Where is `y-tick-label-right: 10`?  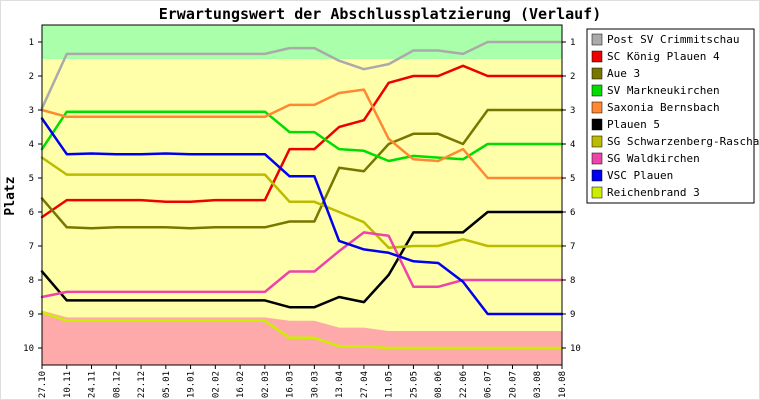 y-tick-label-right: 10 is located at coordinates (575, 349).